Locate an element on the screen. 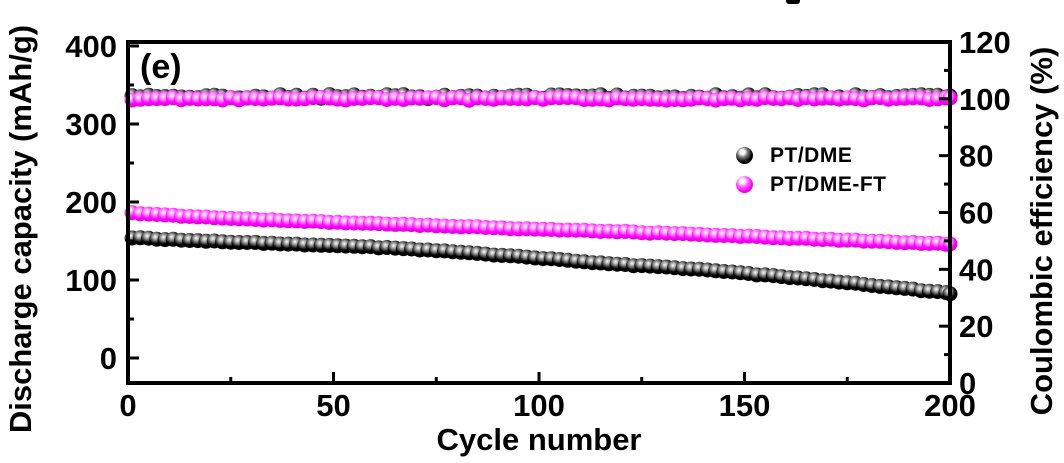 Image resolution: width=1064 pixels, height=463 pixels. panel-label: (e) is located at coordinates (161, 67).